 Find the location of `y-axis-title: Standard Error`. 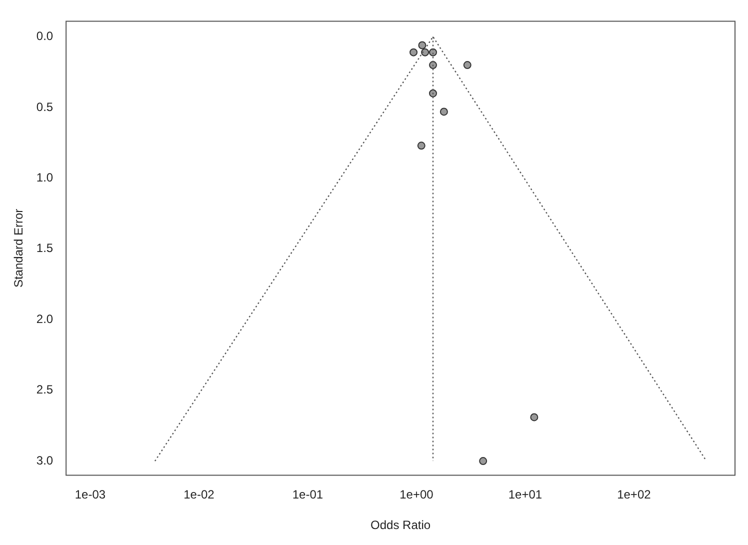

y-axis-title: Standard Error is located at coordinates (19, 248).